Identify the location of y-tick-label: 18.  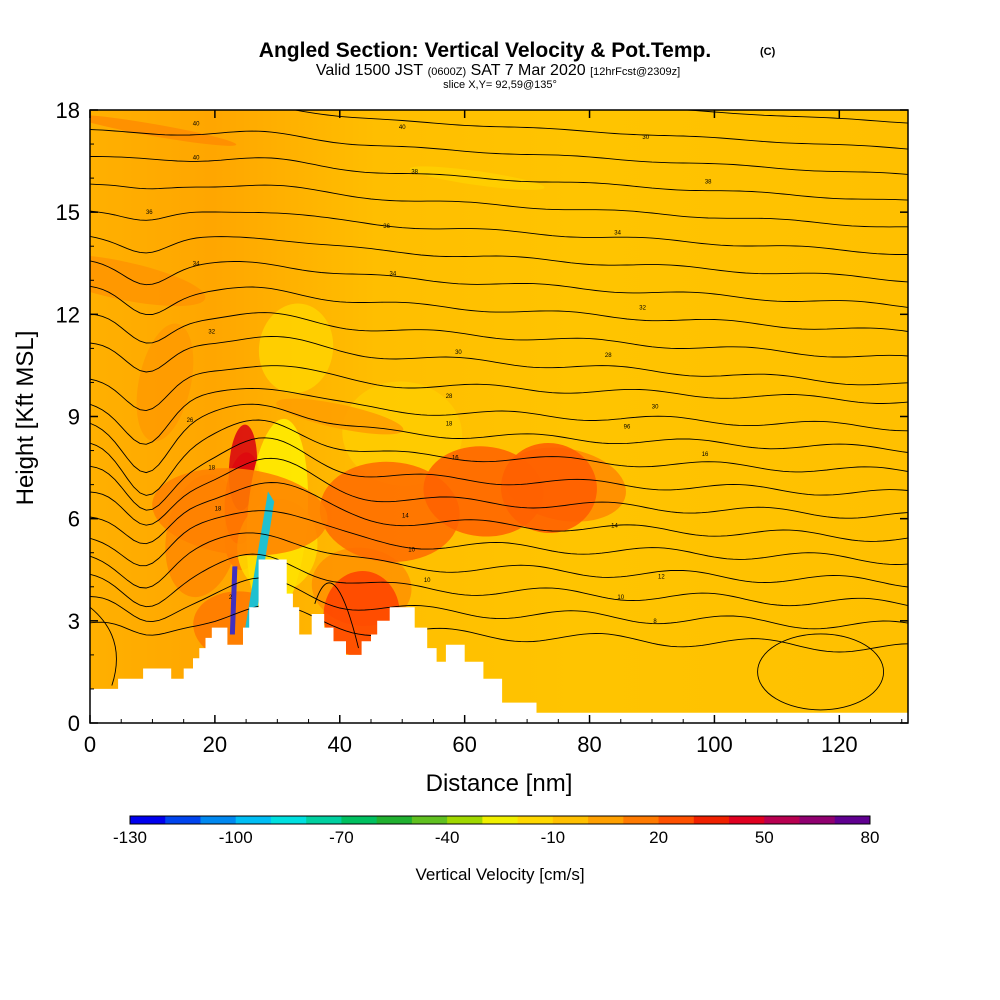
(68, 110).